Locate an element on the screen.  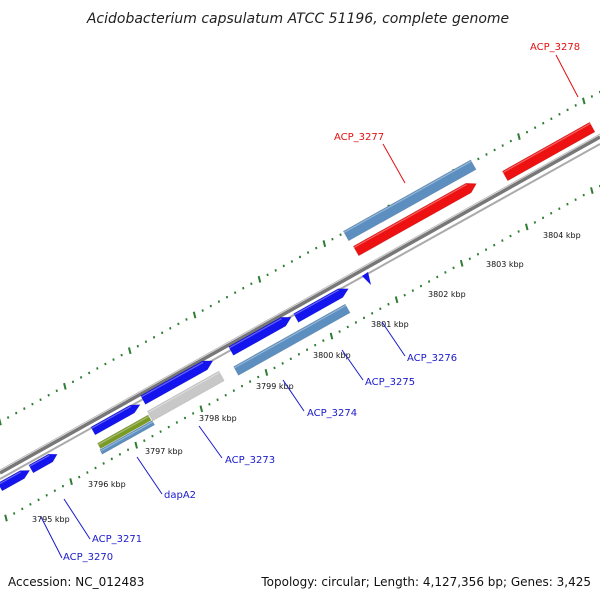
gene-label-acp-3275: ACP_3275 is located at coordinates (390, 382).